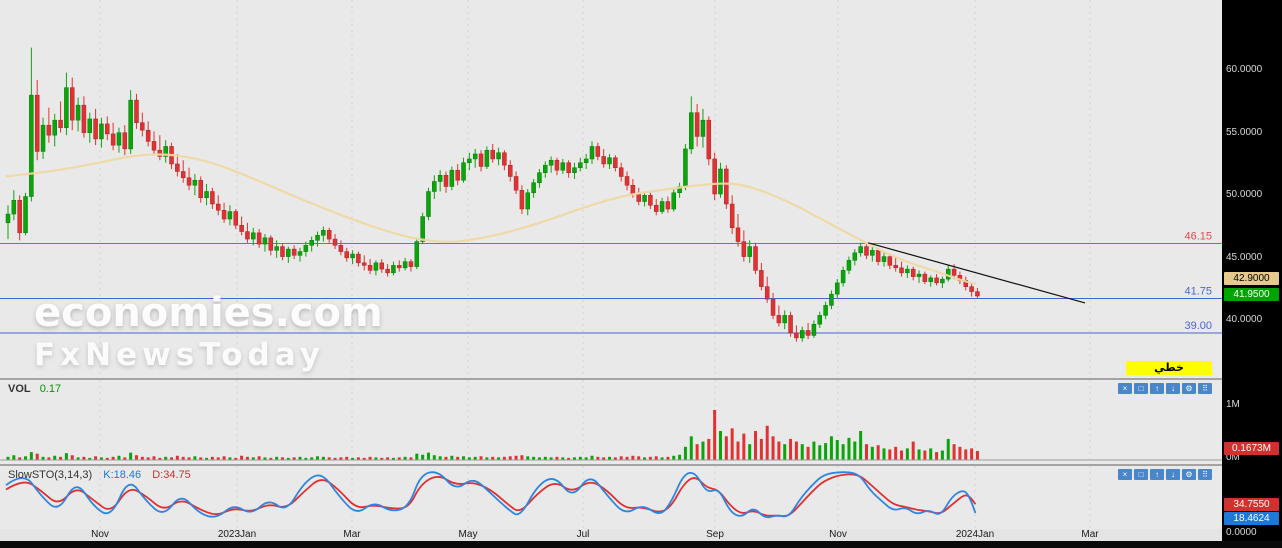 This screenshot has width=1282, height=548. What do you see at coordinates (1244, 194) in the screenshot?
I see `price-axis-label: 50.0000` at bounding box center [1244, 194].